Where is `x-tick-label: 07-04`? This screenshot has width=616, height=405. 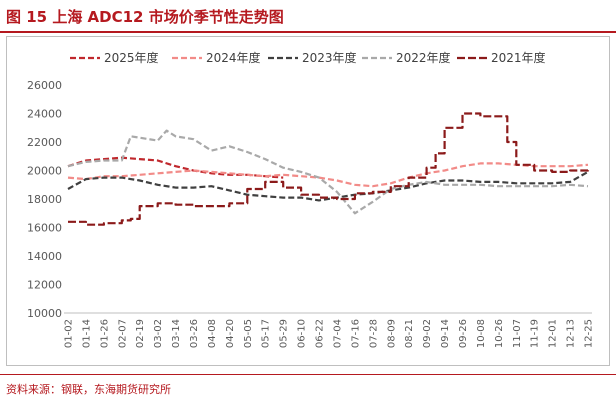
x-tick-label: 07-04 is located at coordinates (337, 333).